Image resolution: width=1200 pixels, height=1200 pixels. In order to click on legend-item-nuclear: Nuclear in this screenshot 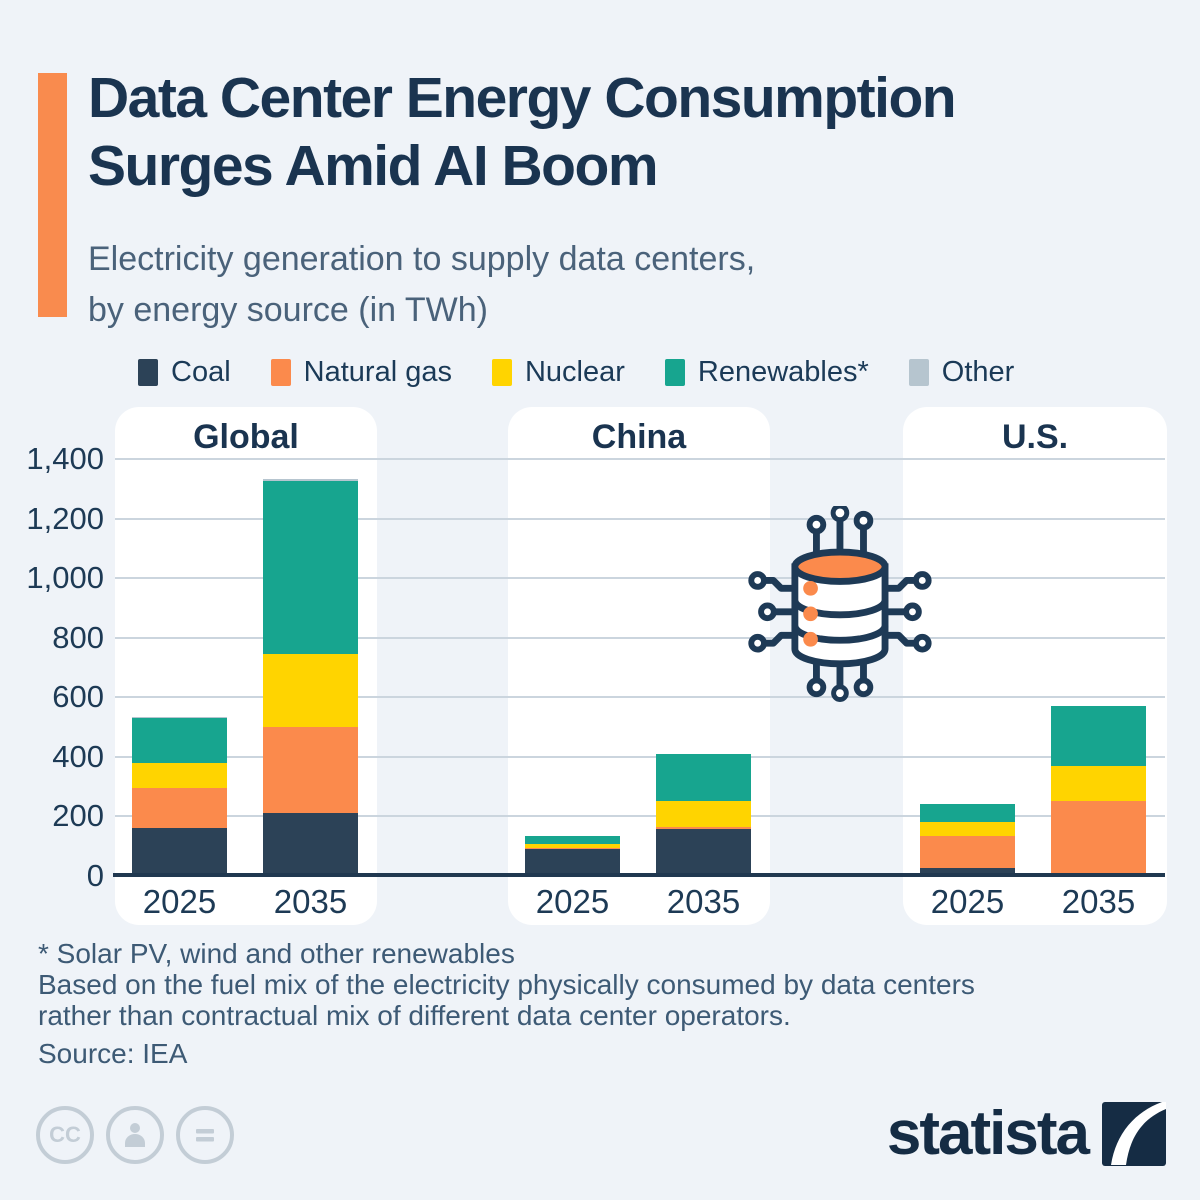, I will do `click(558, 372)`.